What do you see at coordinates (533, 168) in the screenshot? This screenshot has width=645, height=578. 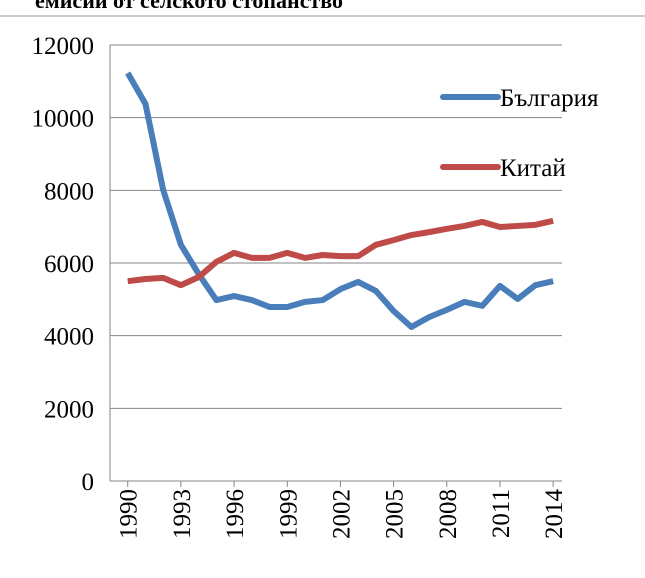 I see `legend-label: Китай` at bounding box center [533, 168].